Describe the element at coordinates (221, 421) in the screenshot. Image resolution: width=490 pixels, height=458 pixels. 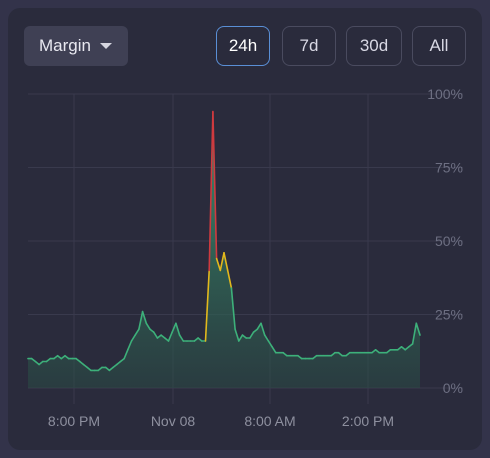
I see `x-axis-ticks: 8:00 PM Nov 08 8:00 AM 2:00 PM` at that location.